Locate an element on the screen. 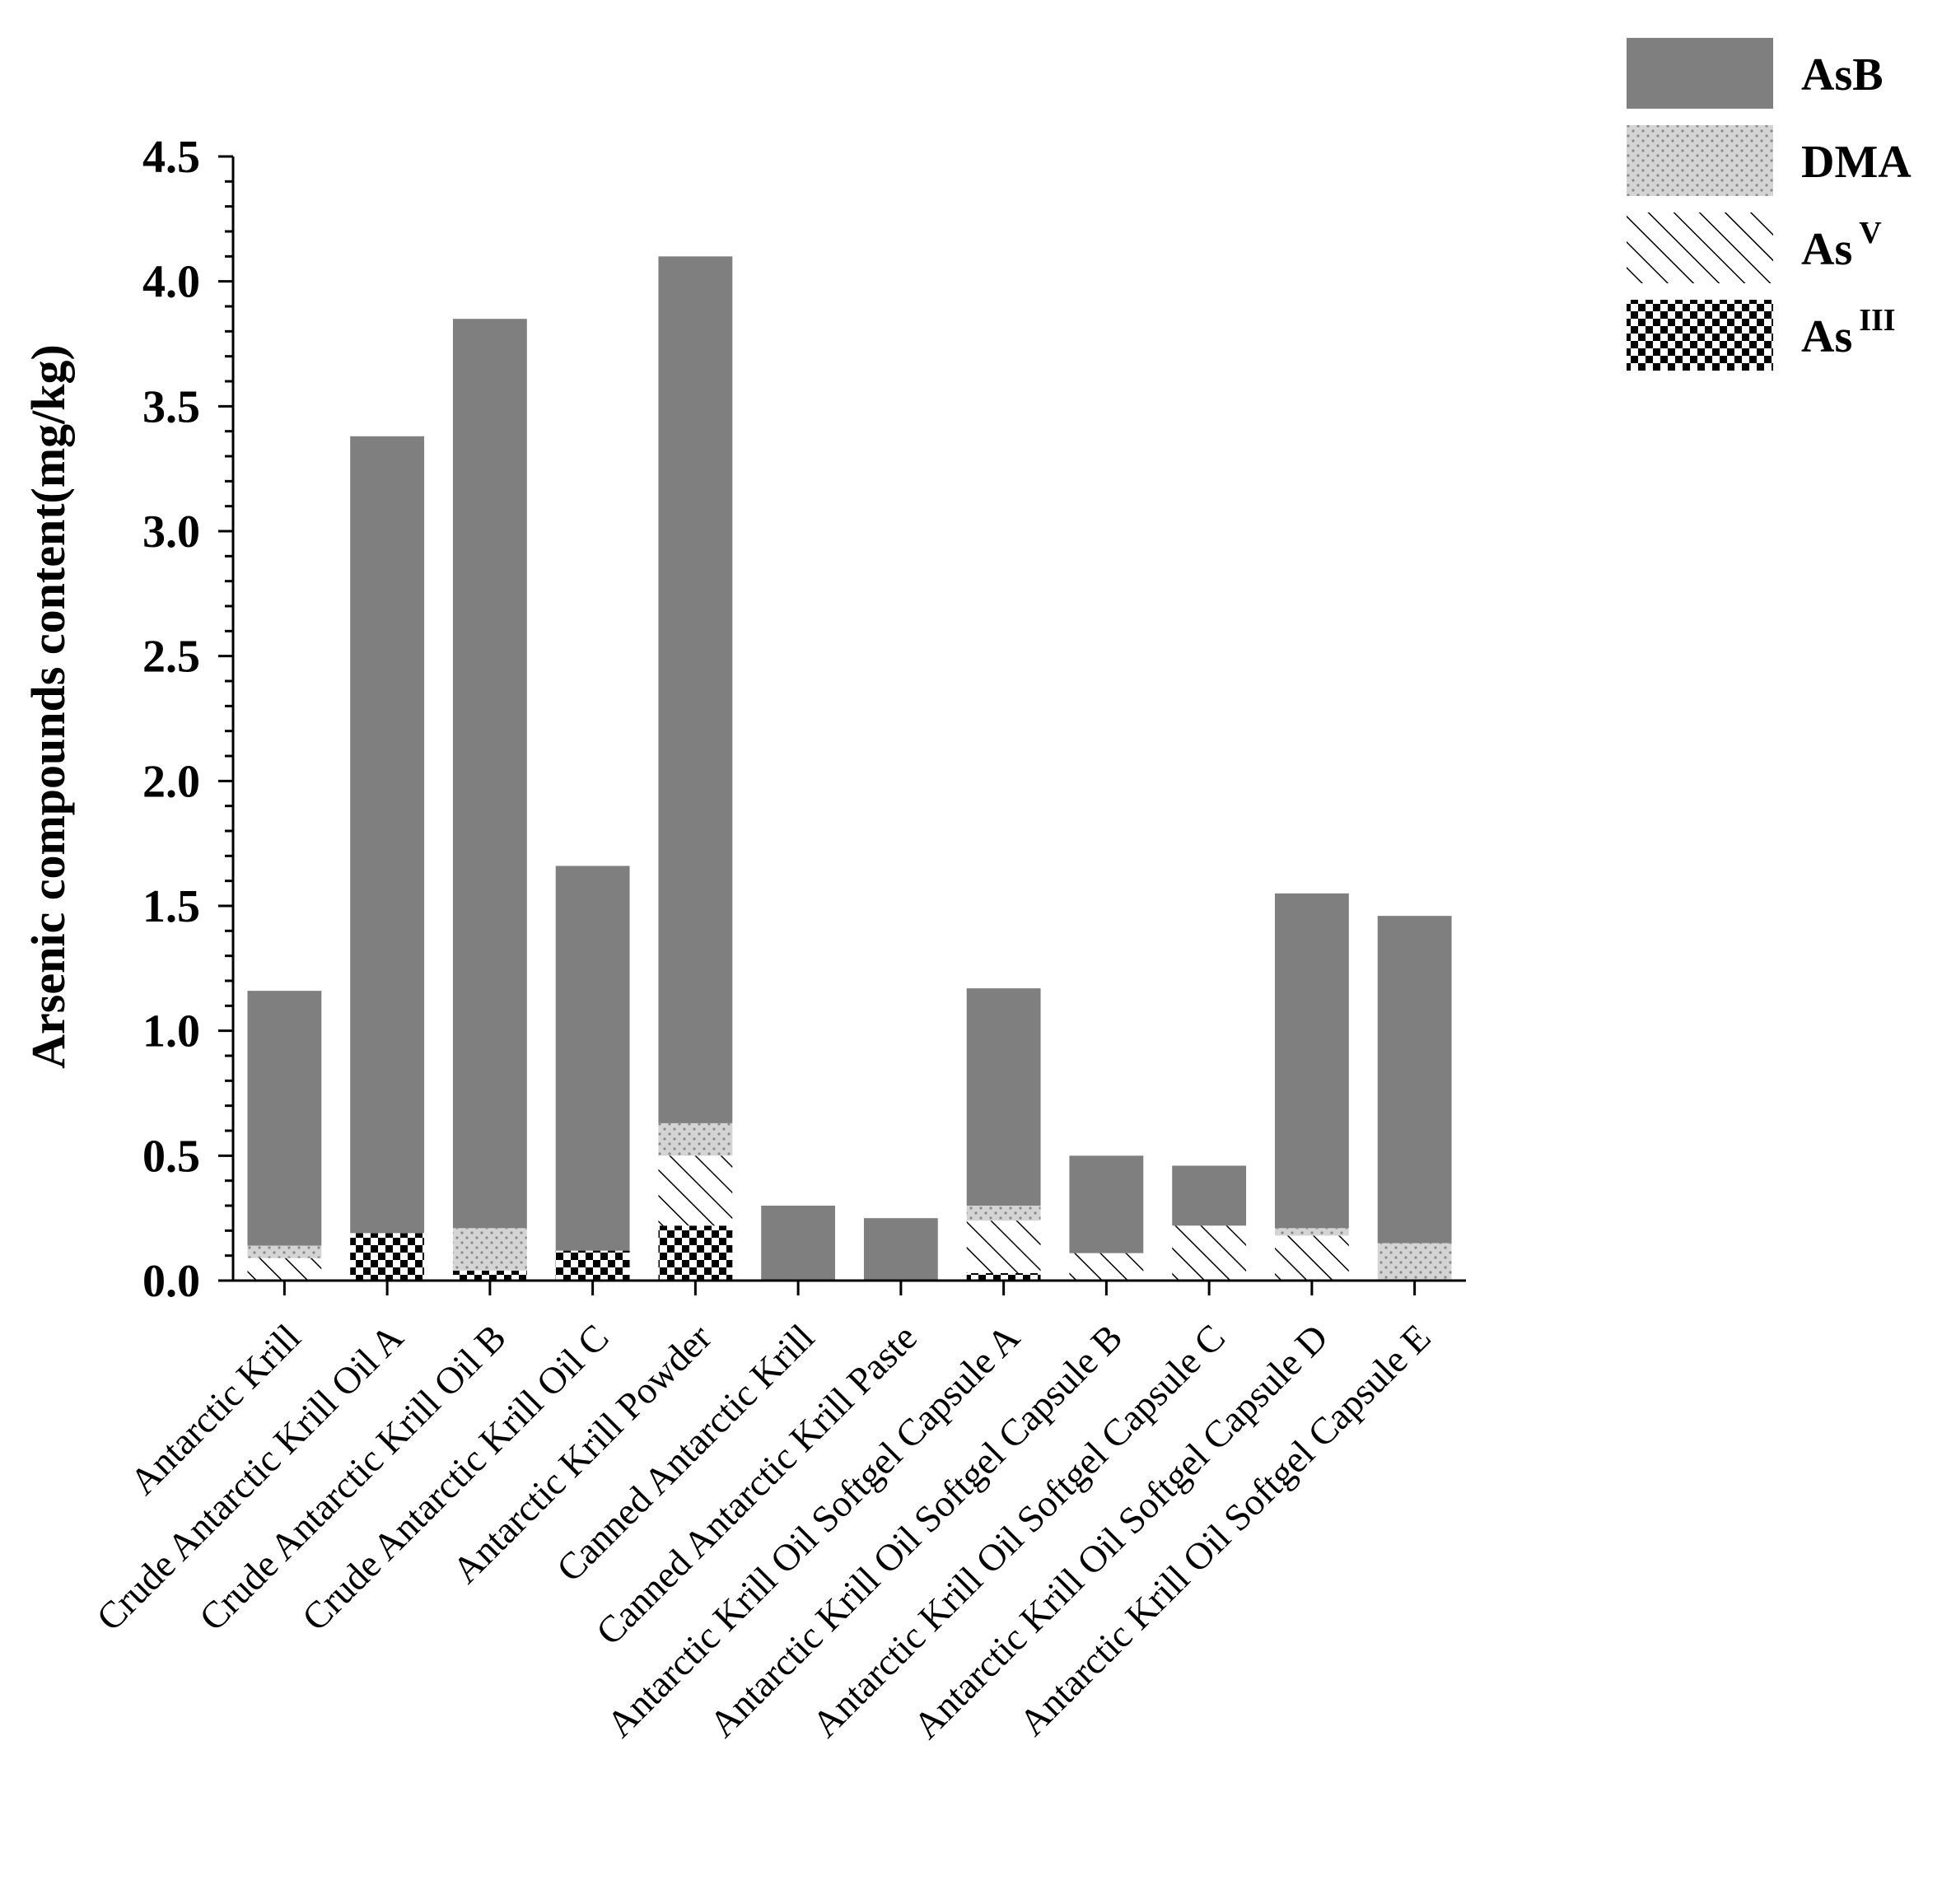  bar-asb-antarctic-krill-oil-softgel-capsule-d is located at coordinates (1311, 1061).